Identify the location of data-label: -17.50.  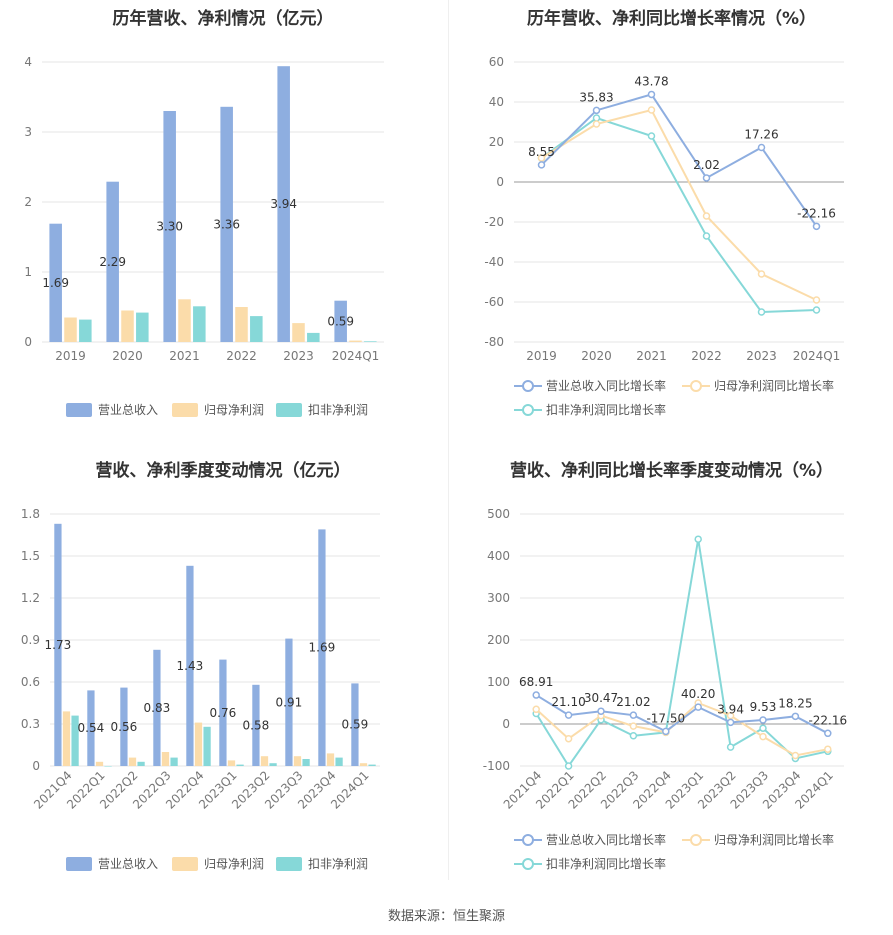
(665, 718).